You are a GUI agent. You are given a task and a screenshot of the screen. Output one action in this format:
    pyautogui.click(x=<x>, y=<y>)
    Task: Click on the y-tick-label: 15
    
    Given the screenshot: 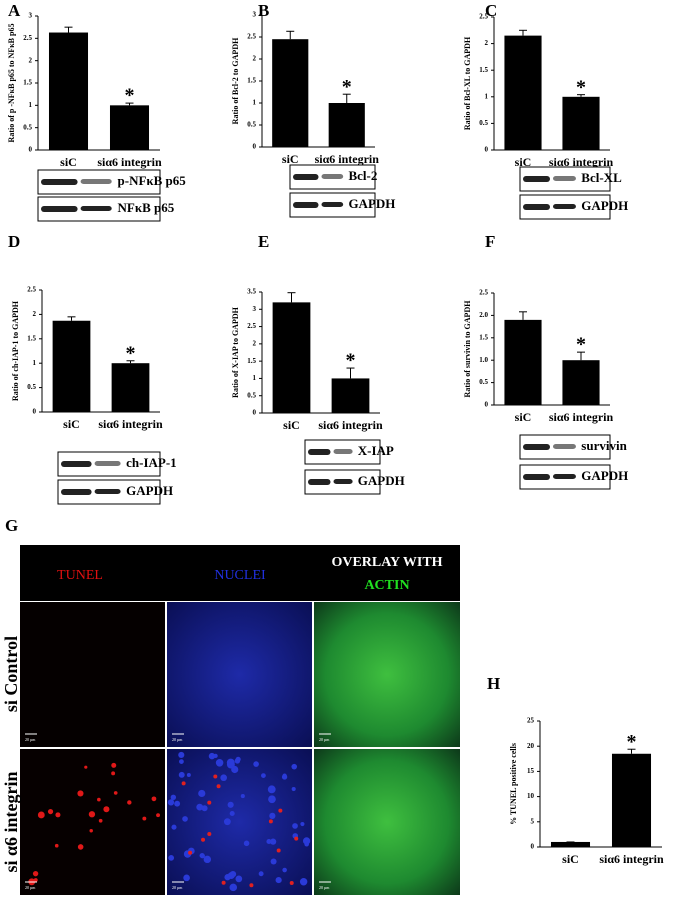 What is the action you would take?
    pyautogui.click(x=531, y=771)
    